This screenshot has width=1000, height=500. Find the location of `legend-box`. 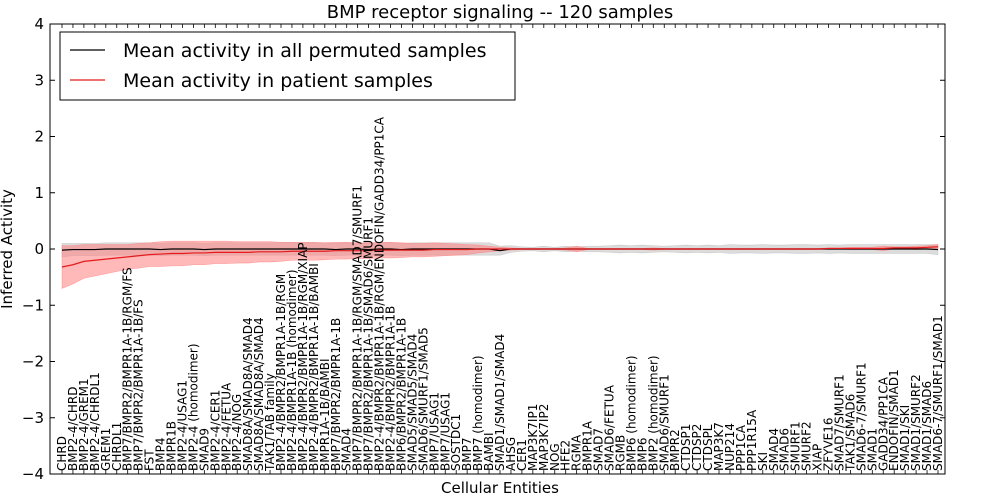

legend-box is located at coordinates (287, 66).